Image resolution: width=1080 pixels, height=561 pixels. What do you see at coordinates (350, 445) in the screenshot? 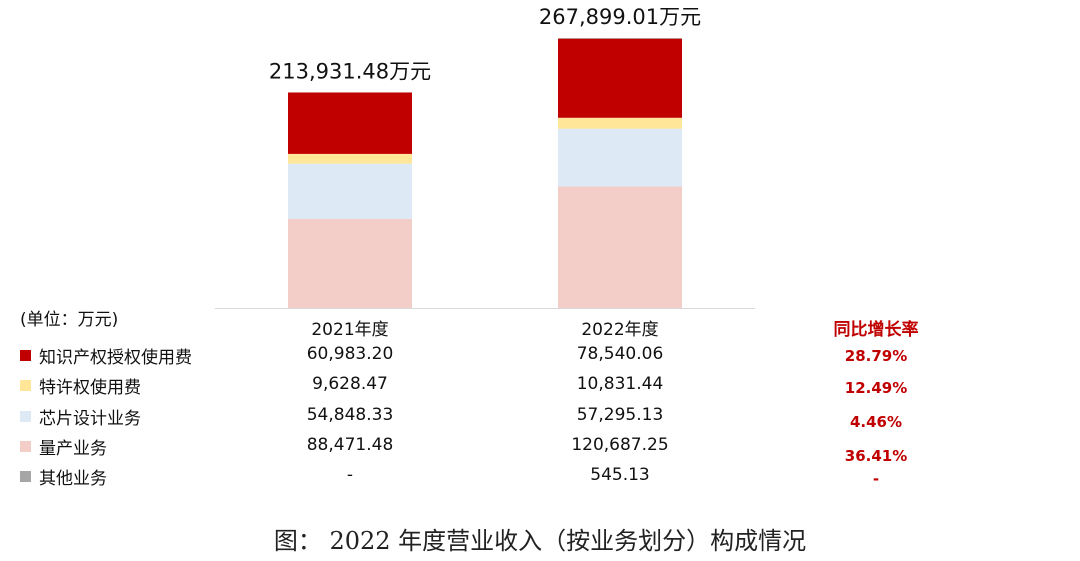
I see `table-cell-3-0: 88,471.48` at bounding box center [350, 445].